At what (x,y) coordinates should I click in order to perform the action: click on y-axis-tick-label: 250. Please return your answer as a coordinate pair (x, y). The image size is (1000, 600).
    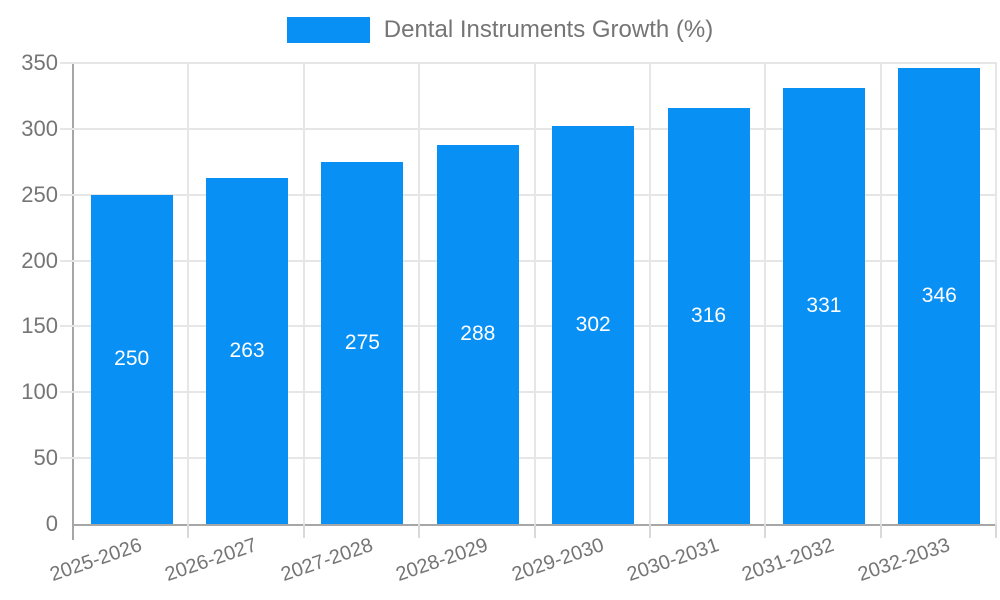
    Looking at the image, I should click on (39, 194).